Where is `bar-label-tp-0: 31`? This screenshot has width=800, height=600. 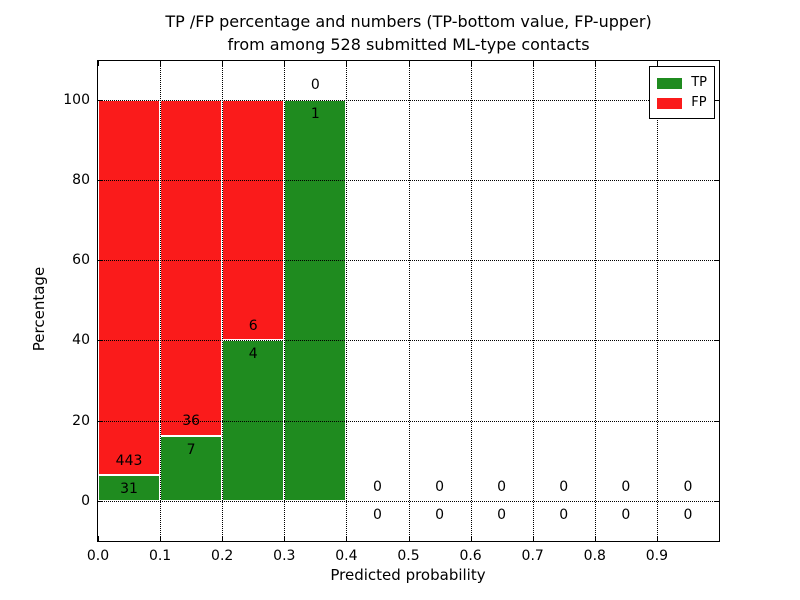 bar-label-tp-0: 31 is located at coordinates (129, 488).